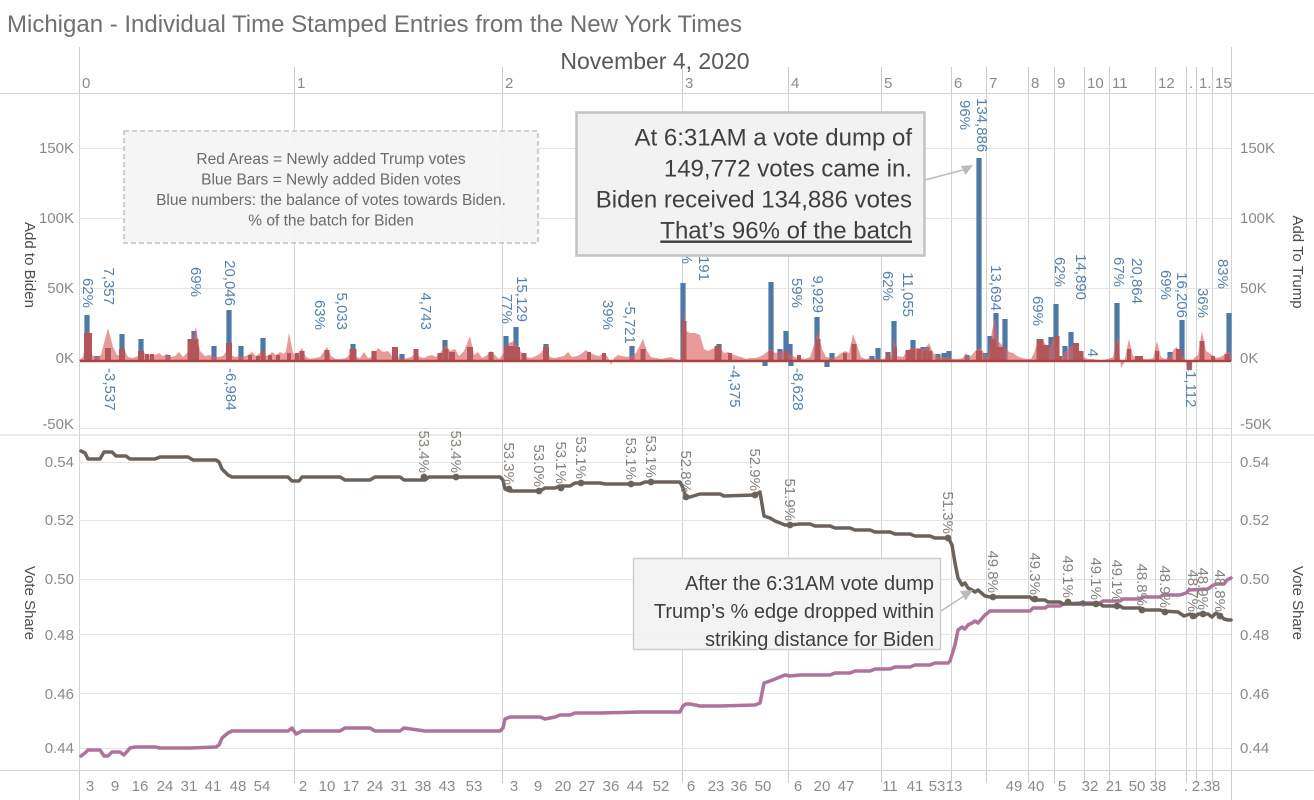 This screenshot has height=800, width=1314. I want to click on svg-text: 53.4%, so click(455, 451).